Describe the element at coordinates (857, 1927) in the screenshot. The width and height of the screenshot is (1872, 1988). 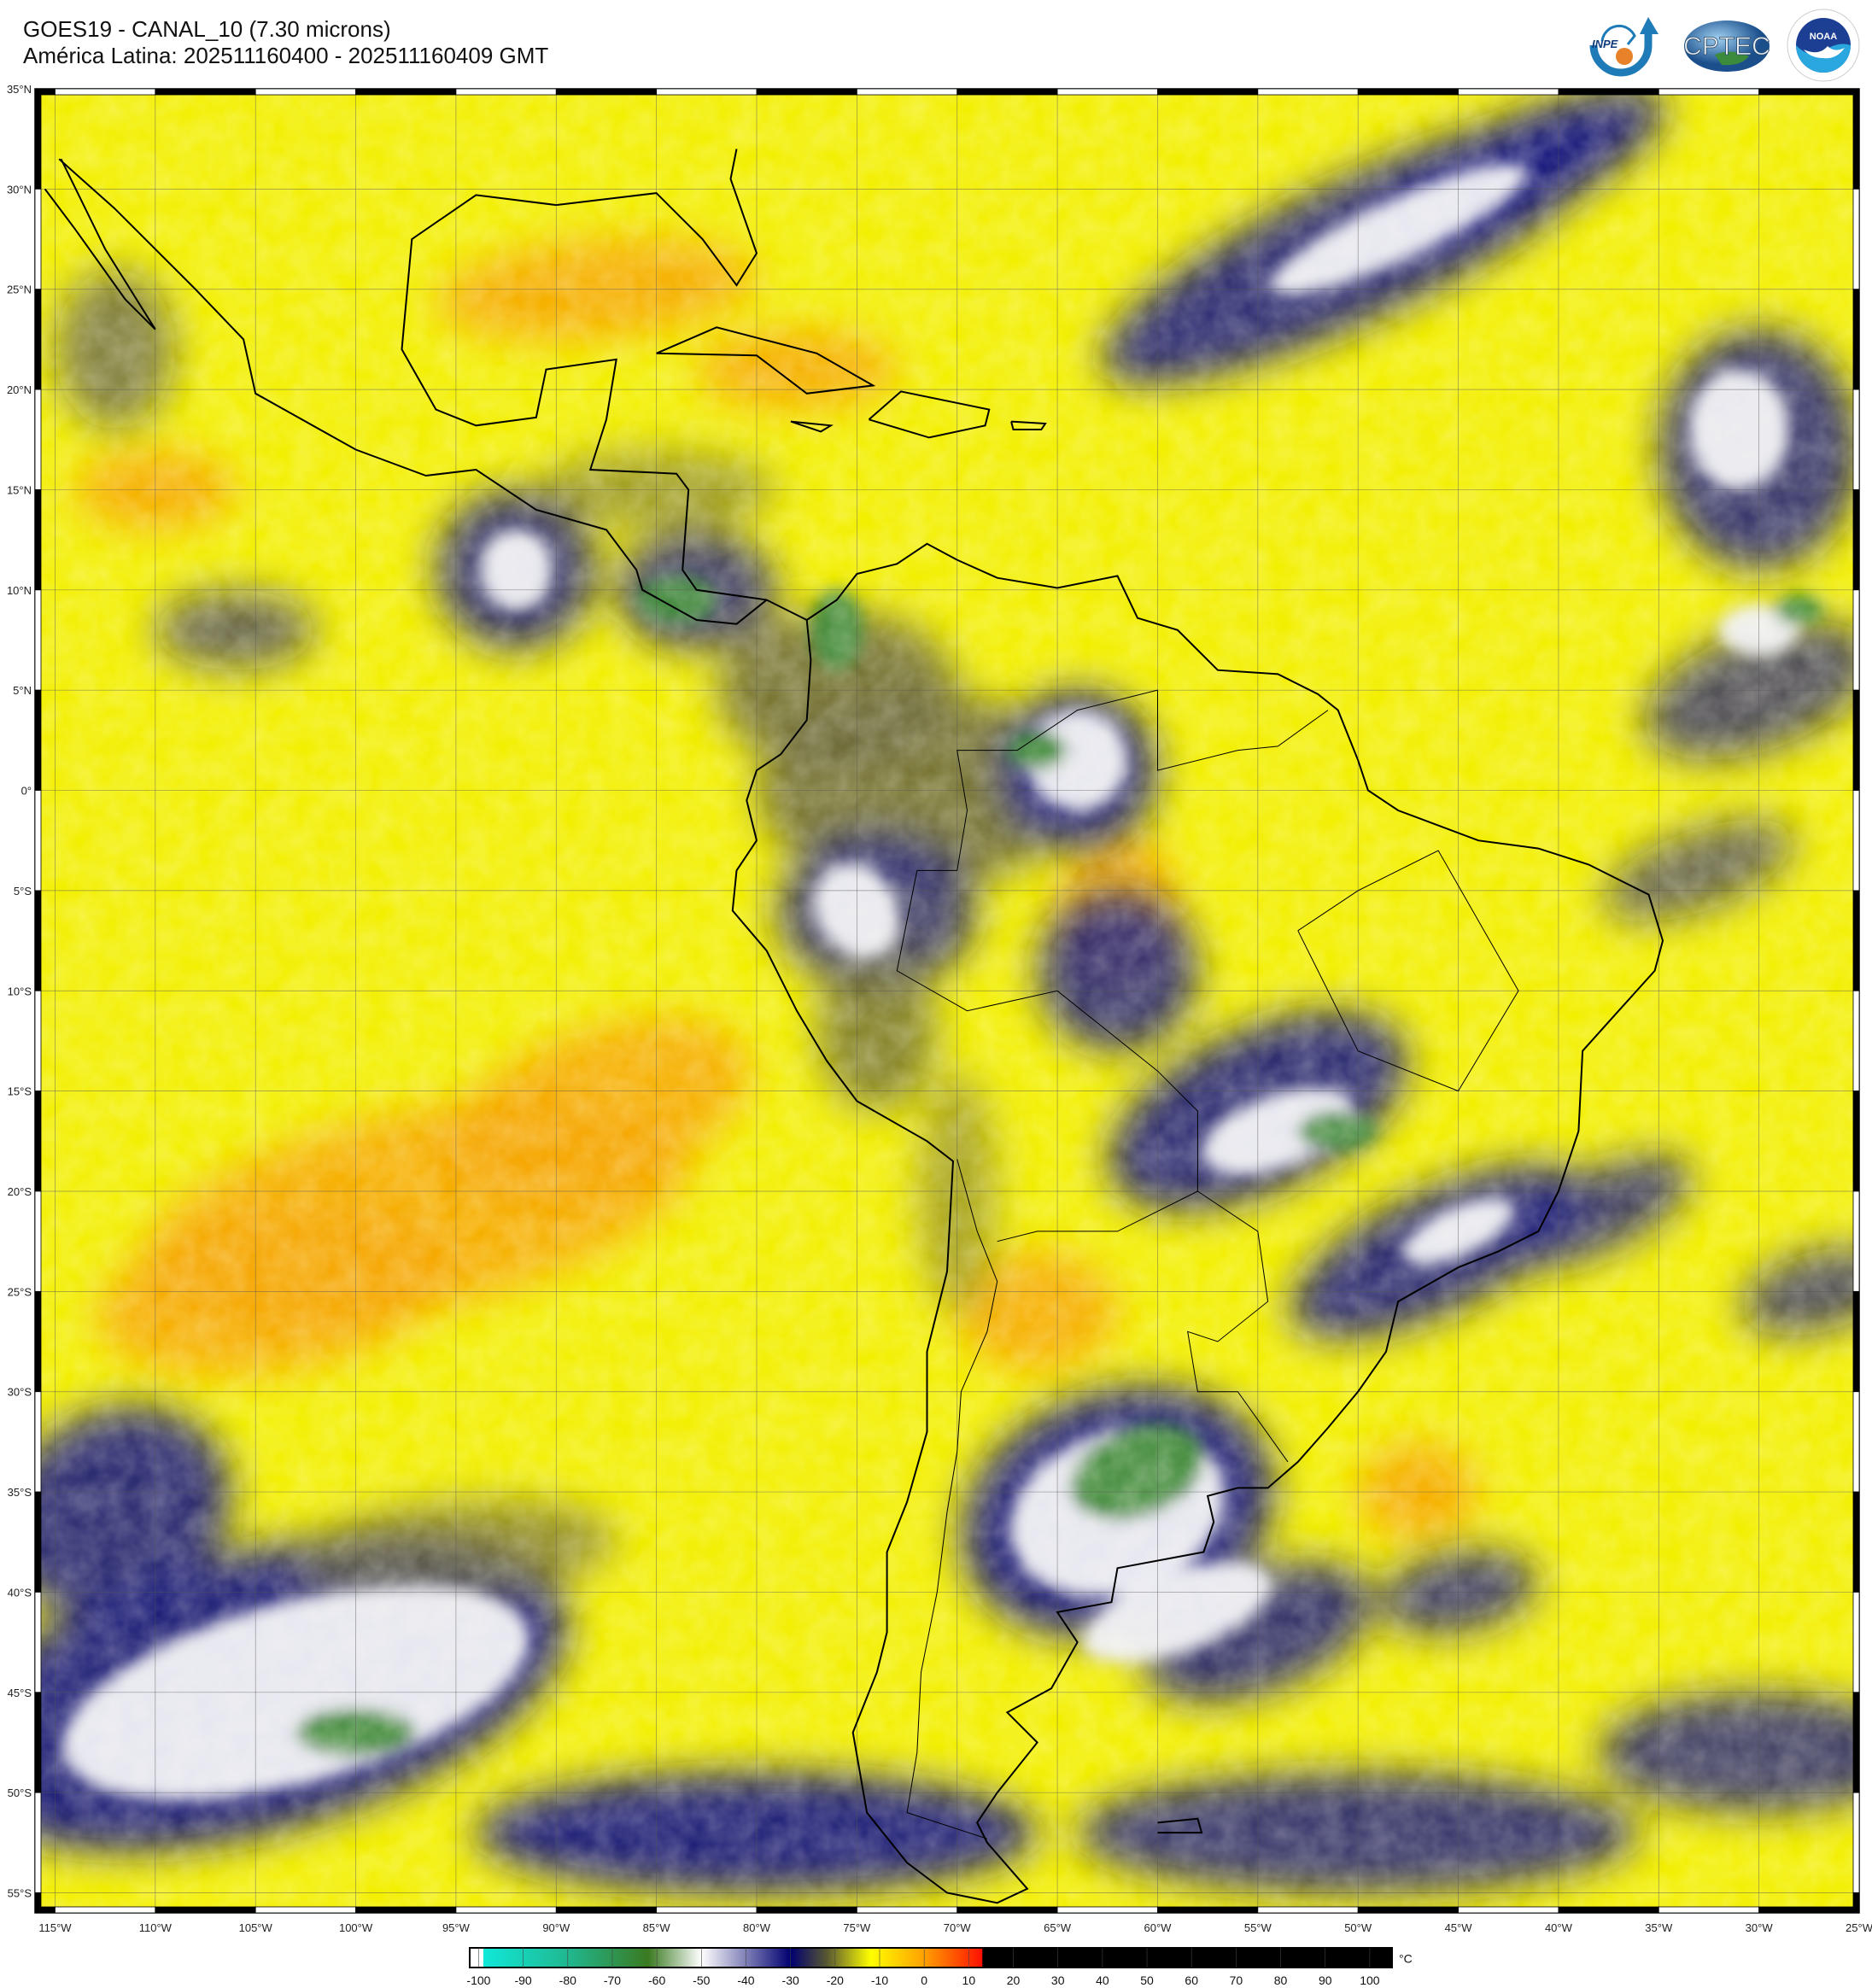
I see `longitude-label: 75°W` at that location.